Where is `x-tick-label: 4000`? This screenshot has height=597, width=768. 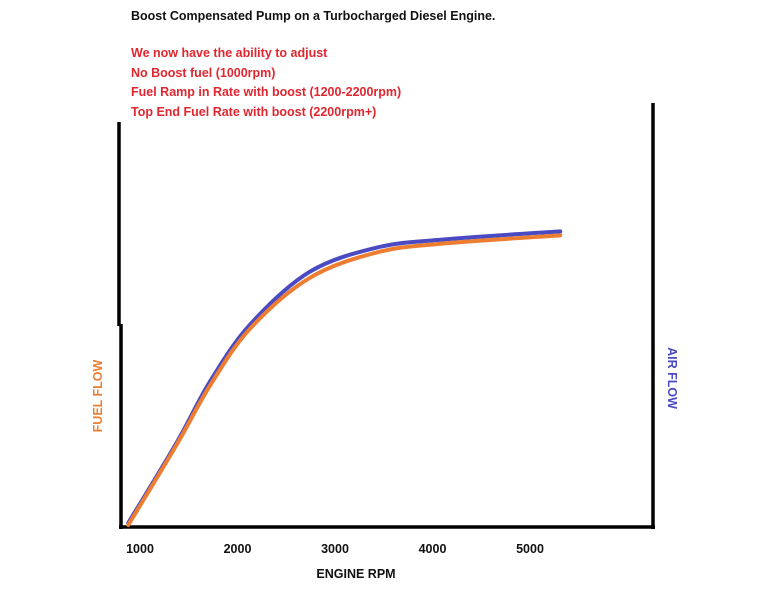 x-tick-label: 4000 is located at coordinates (433, 549).